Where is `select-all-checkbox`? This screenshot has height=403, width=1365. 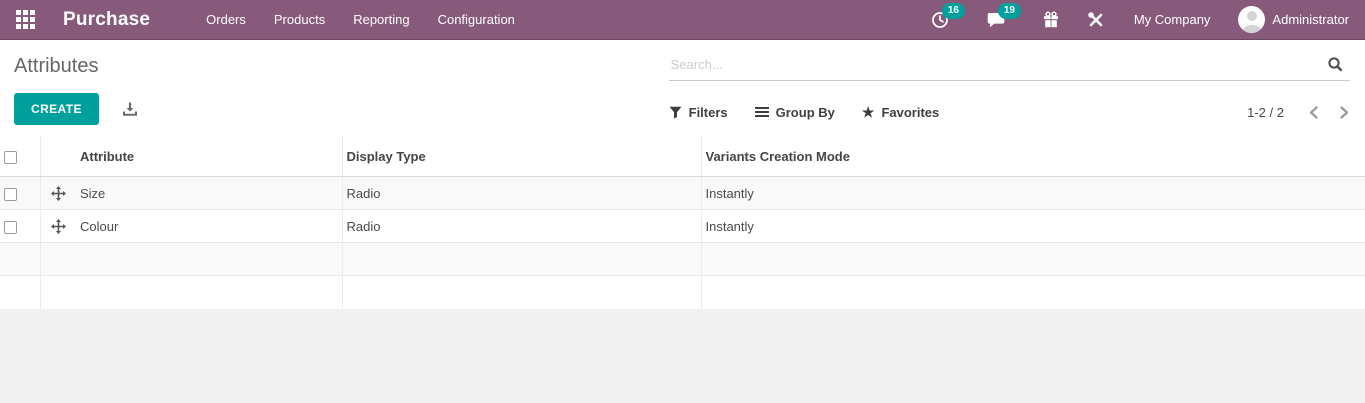 select-all-checkbox is located at coordinates (10, 158).